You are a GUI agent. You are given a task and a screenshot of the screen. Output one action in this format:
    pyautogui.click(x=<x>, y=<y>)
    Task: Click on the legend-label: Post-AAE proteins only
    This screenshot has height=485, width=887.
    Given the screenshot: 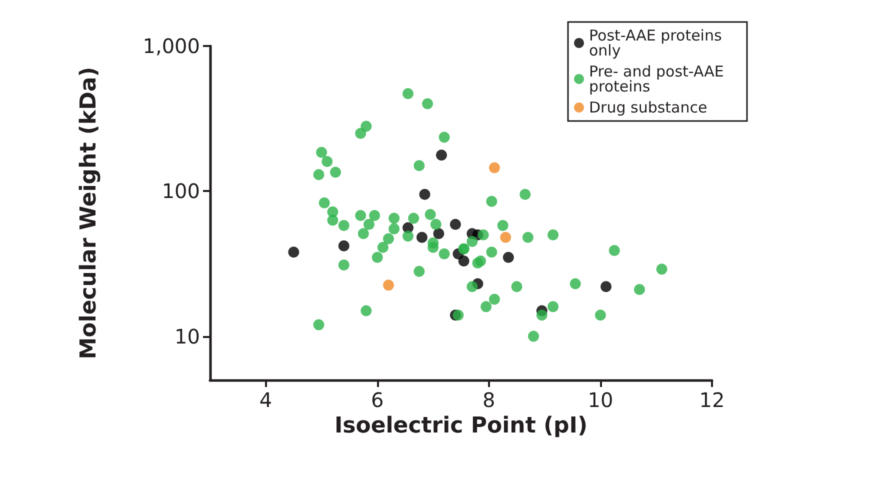 What is the action you would take?
    pyautogui.click(x=658, y=43)
    